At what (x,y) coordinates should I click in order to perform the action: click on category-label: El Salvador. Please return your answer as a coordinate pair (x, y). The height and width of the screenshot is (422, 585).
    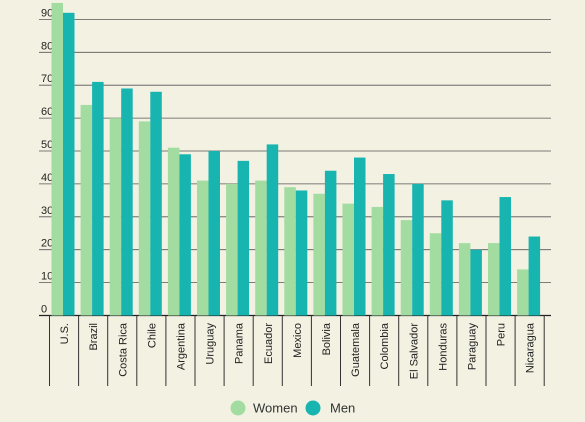
    Looking at the image, I should click on (414, 351).